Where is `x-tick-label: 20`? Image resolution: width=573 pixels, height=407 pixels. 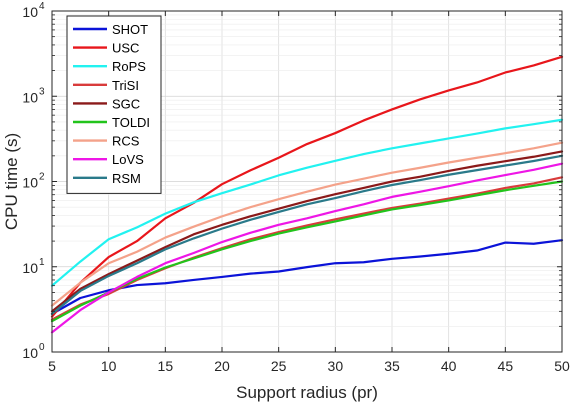
x-tick-label: 20 is located at coordinates (222, 366).